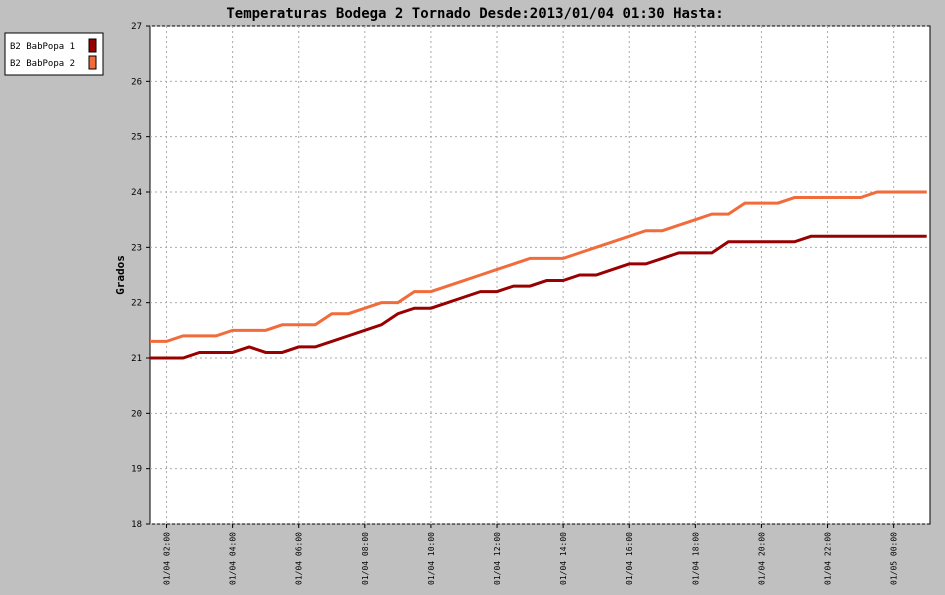  I want to click on y-tick-label: 25, so click(136, 138).